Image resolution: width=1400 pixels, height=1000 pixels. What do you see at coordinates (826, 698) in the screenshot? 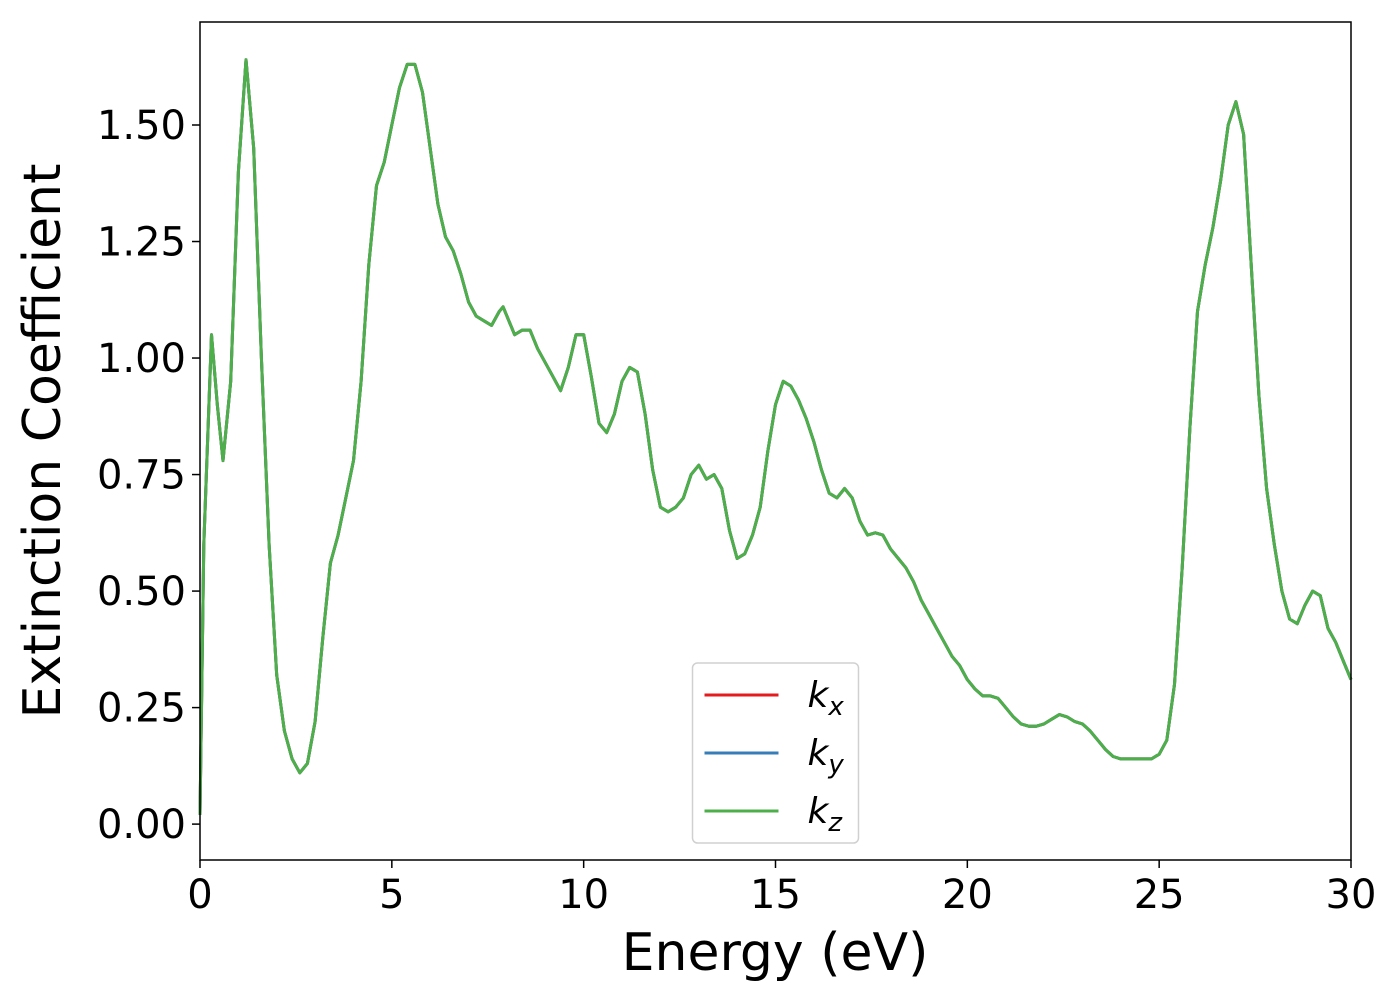
I see `legend-label: kx` at bounding box center [826, 698].